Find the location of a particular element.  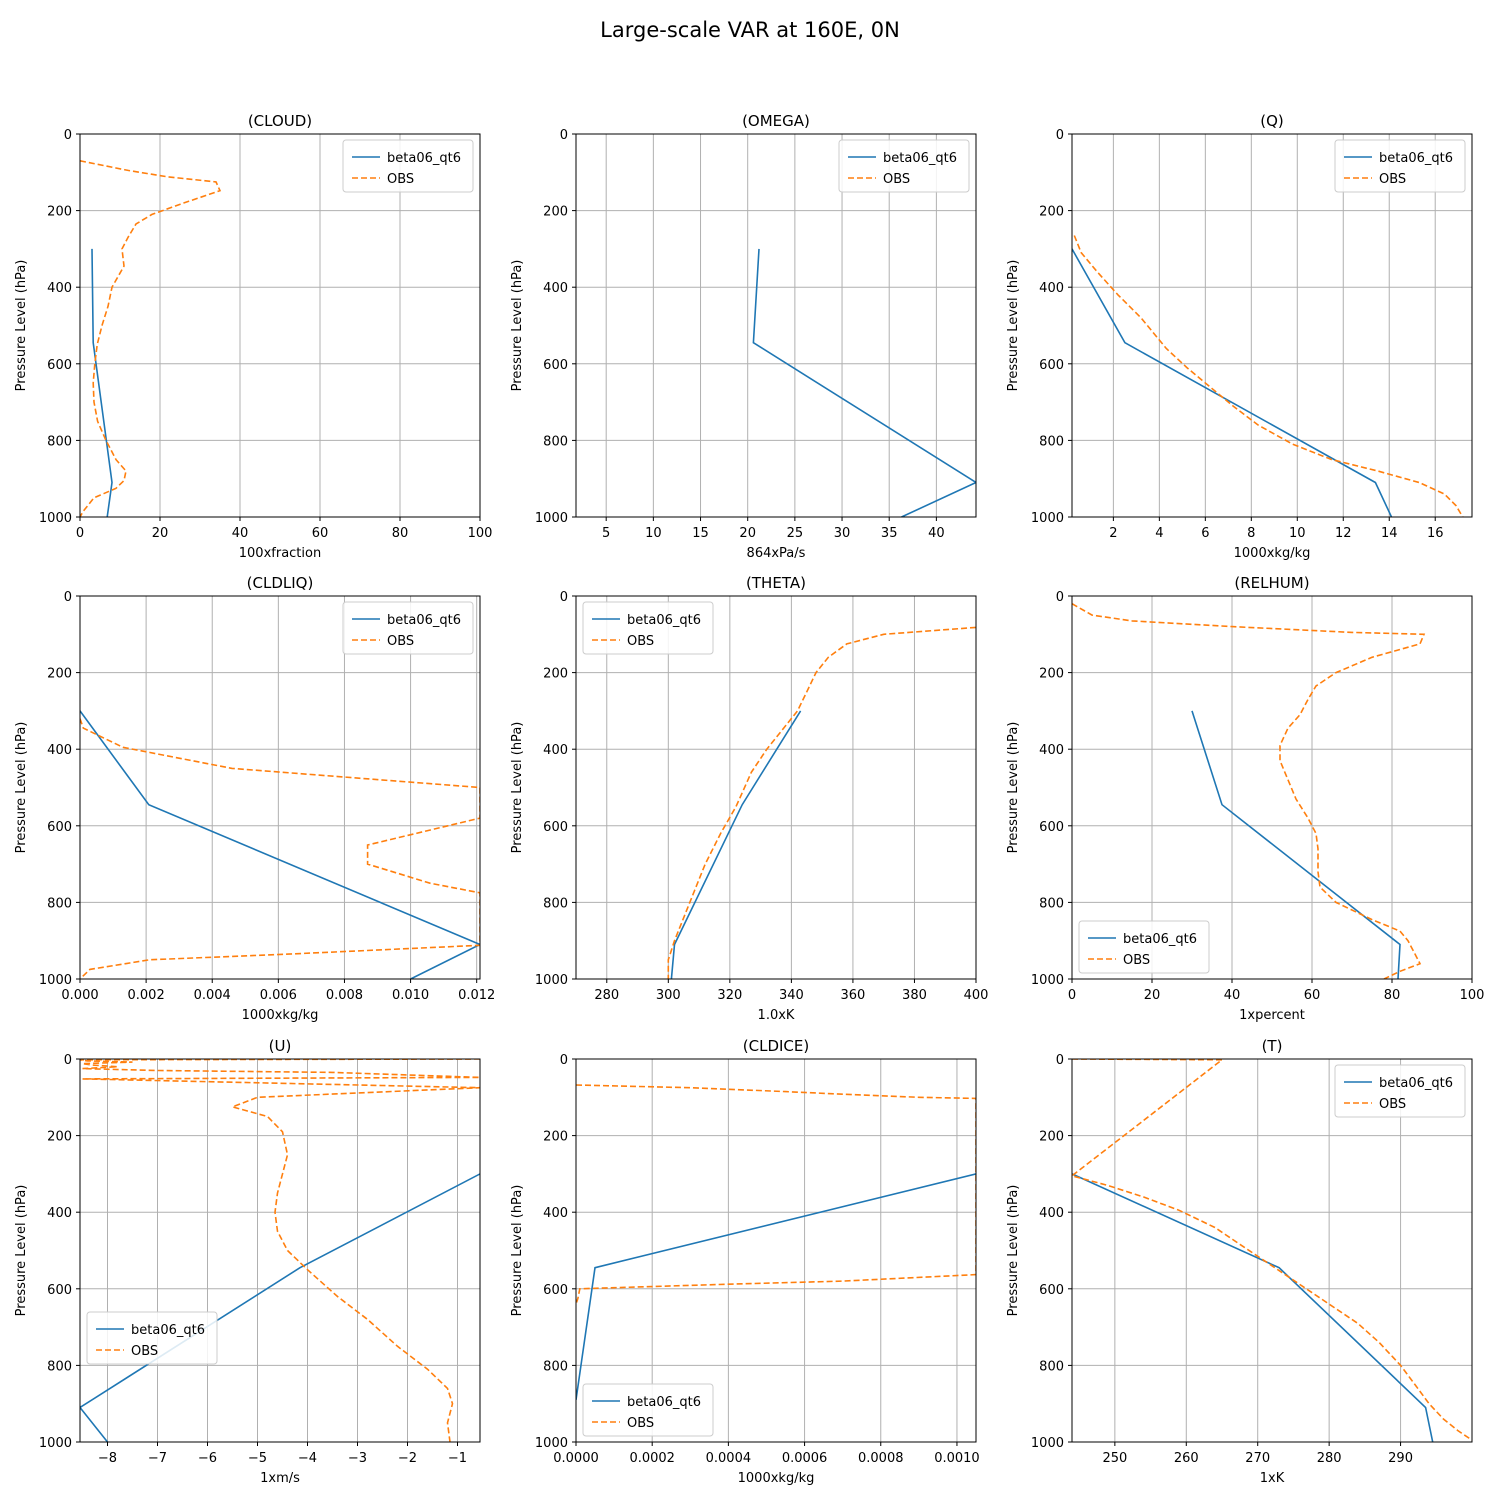

panel-title: (CLDICE) is located at coordinates (776, 1046).